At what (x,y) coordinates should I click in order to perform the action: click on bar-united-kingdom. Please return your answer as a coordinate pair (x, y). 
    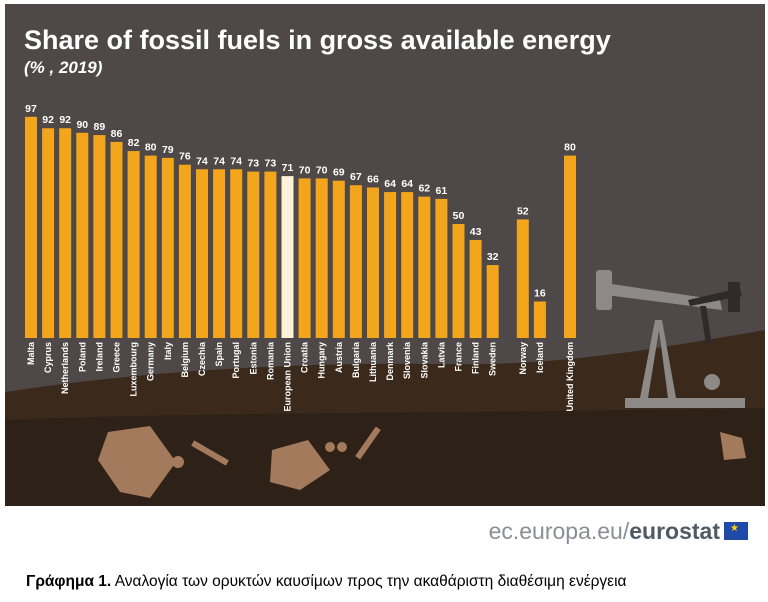
    Looking at the image, I should click on (570, 246).